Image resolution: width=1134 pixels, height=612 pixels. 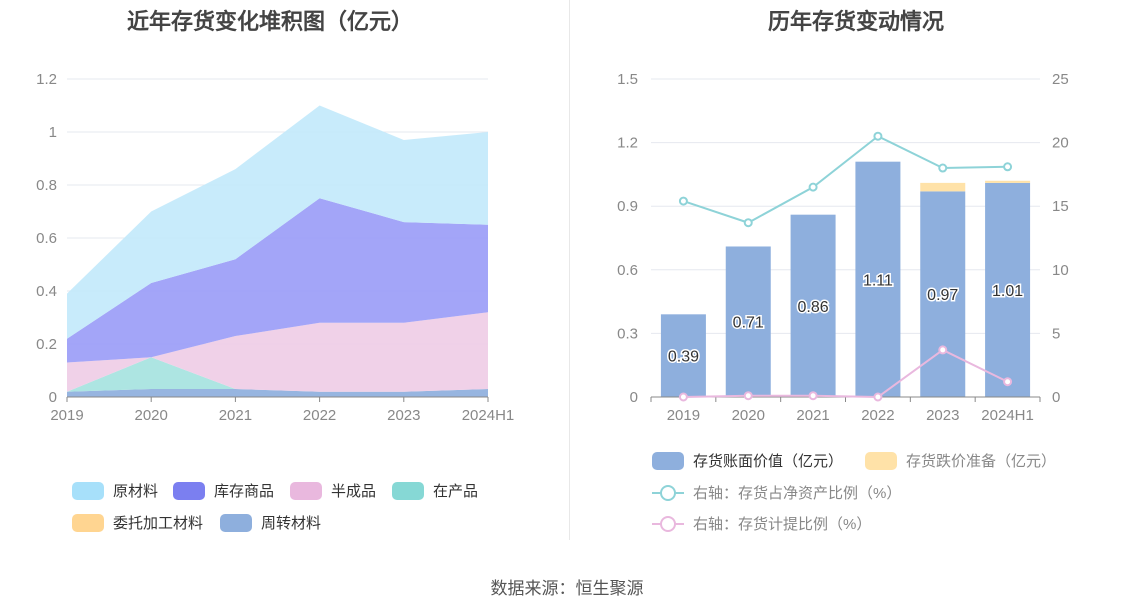 What do you see at coordinates (627, 333) in the screenshot?
I see `right-y-left-tick-label: 0.3` at bounding box center [627, 333].